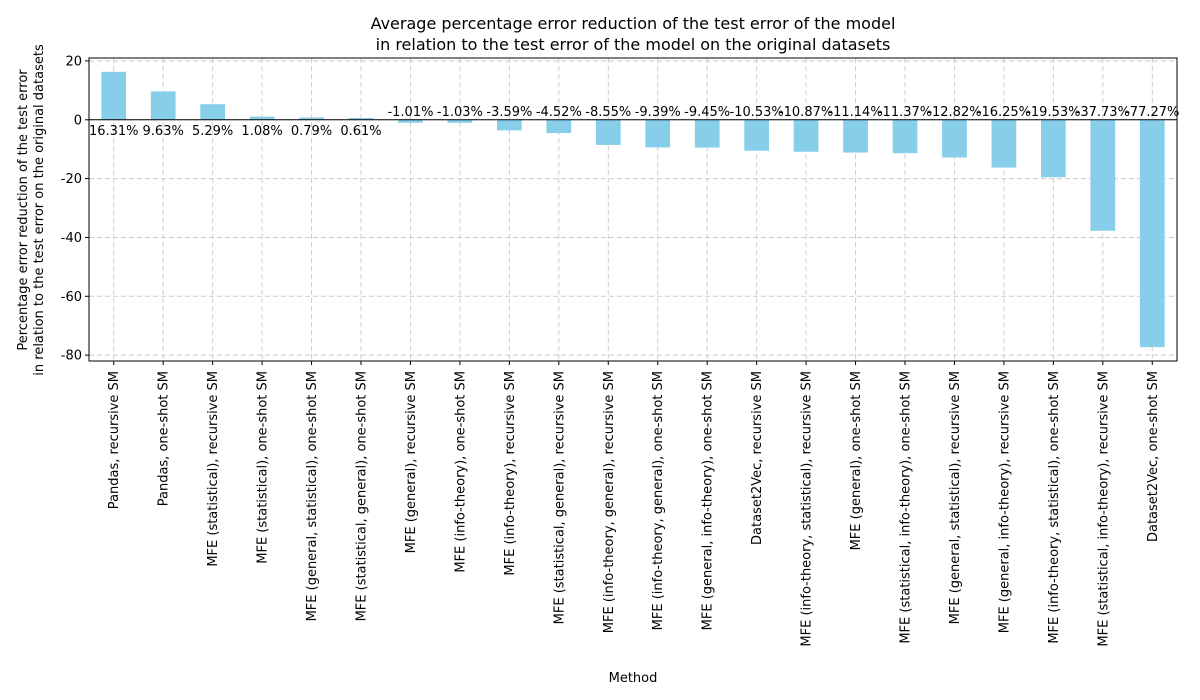 The image size is (1200, 700). What do you see at coordinates (360, 131) in the screenshot?
I see `data-label: 0.61%` at bounding box center [360, 131].